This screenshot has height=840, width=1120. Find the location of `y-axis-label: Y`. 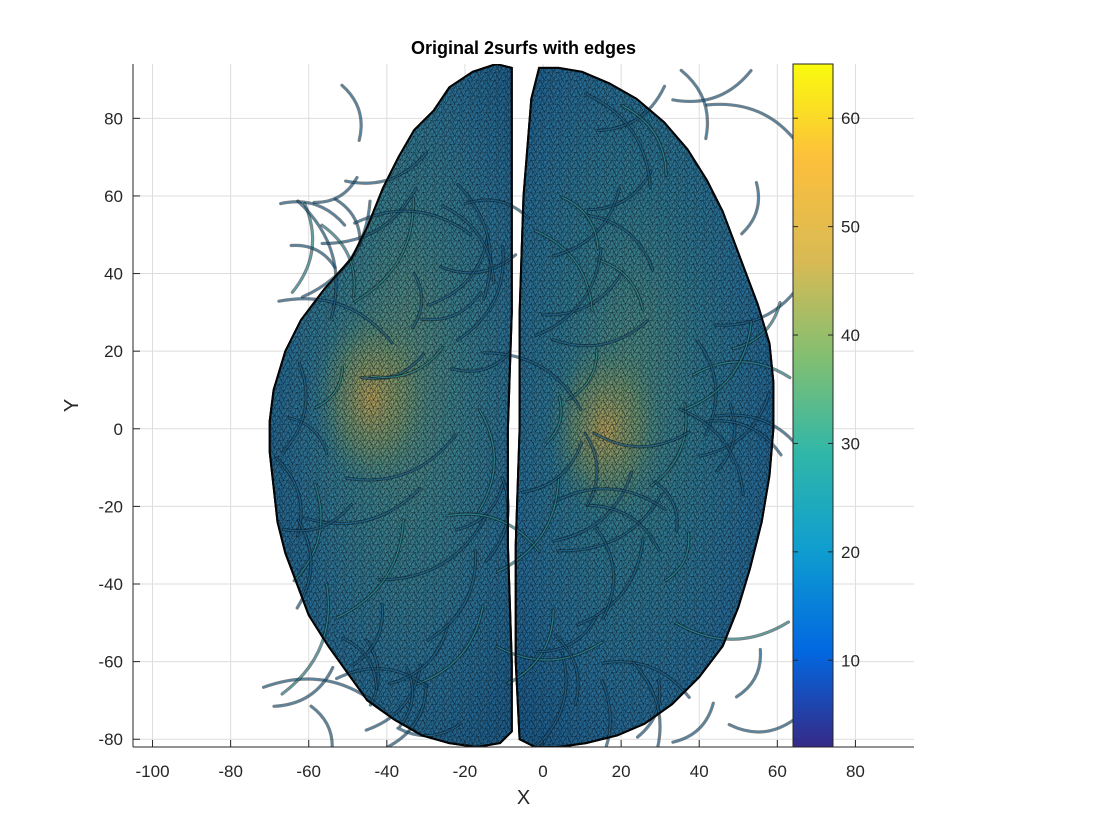

y-axis-label: Y is located at coordinates (72, 405).